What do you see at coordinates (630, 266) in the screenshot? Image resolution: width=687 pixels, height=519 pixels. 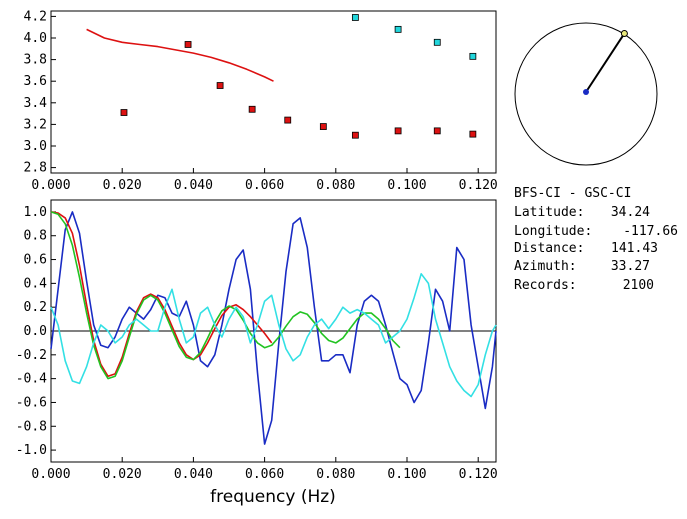 I see `azimuth-value: 33.27` at bounding box center [630, 266].